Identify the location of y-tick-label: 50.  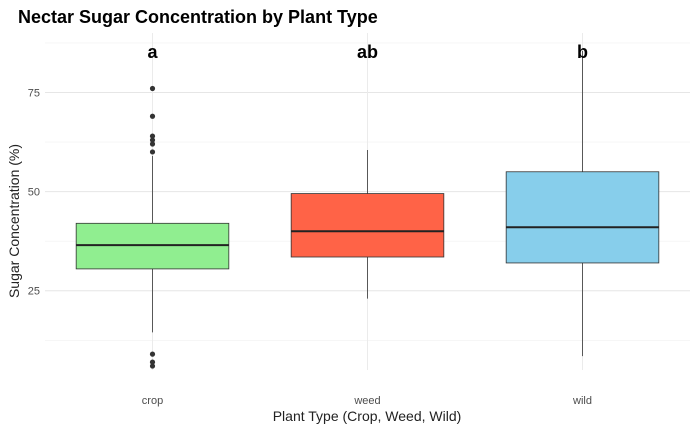
(34, 193).